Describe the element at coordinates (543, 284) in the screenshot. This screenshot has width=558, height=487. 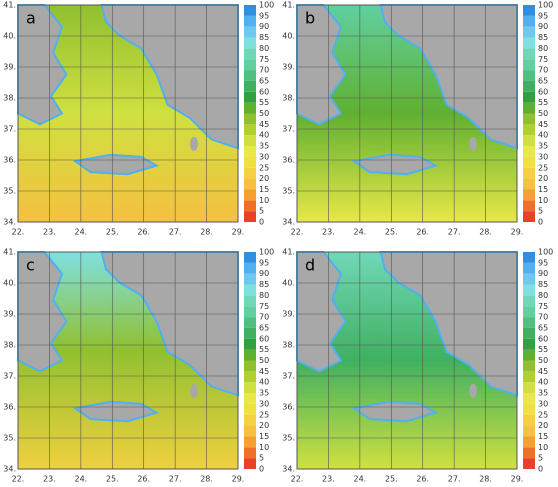
I see `colorbar-tick-label: 85` at that location.